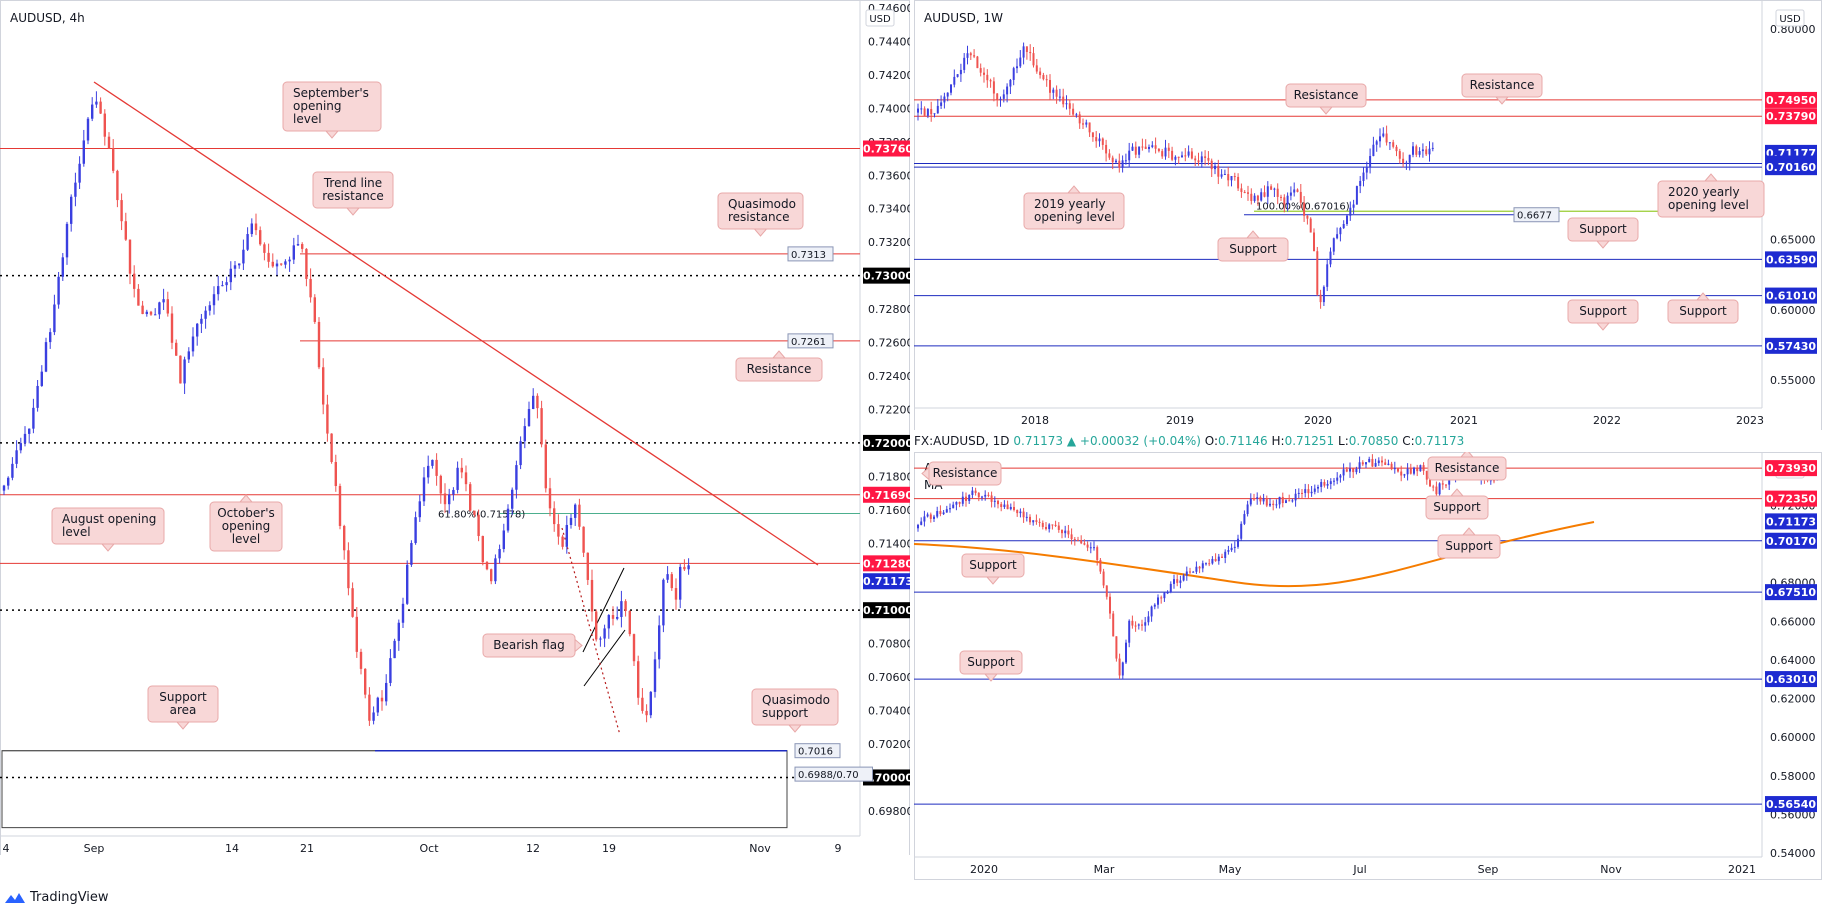 This screenshot has width=1822, height=912. What do you see at coordinates (889, 376) in the screenshot?
I see `h4-y-tick-10: 0.72400` at bounding box center [889, 376].